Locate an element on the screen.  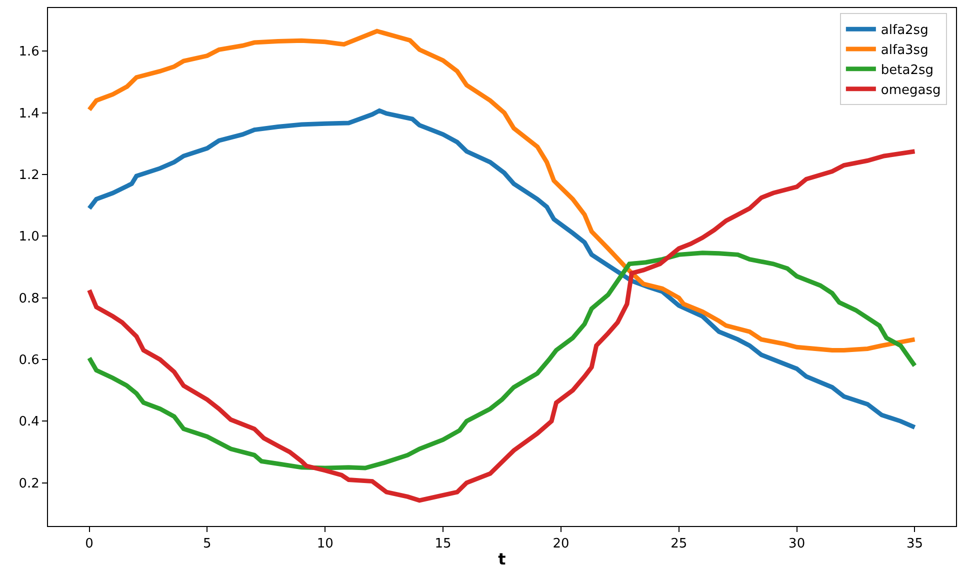
y-tick-label: 0.2 is located at coordinates (29, 484).